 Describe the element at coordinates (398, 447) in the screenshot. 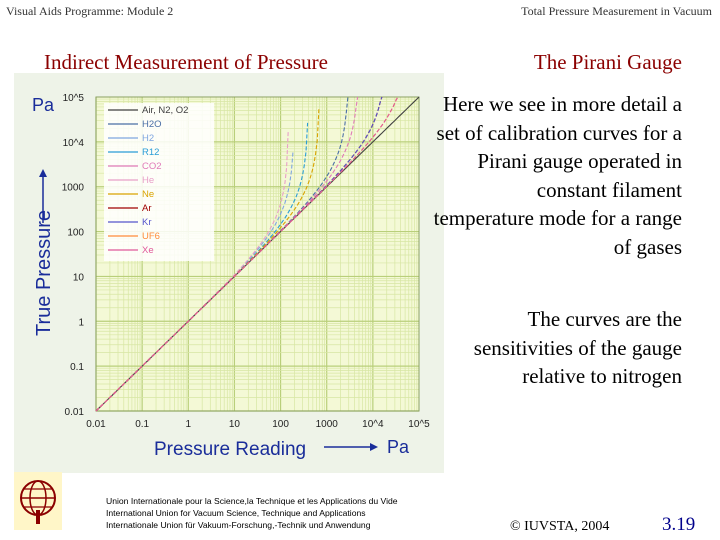

I see `x-axis-unit: Pa` at that location.